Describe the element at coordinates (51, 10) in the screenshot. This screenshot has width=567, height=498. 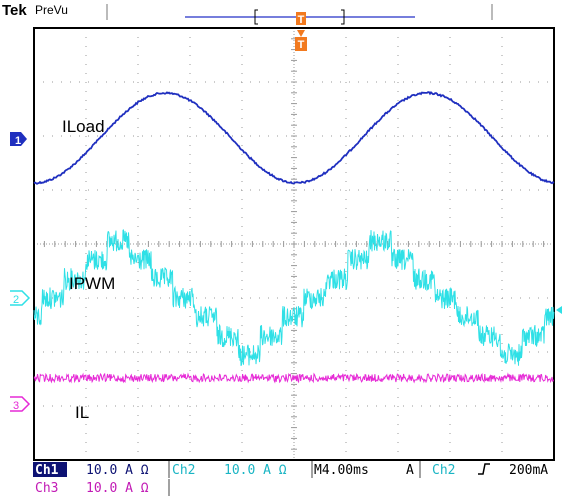
I see `mode-label: PreVu` at that location.